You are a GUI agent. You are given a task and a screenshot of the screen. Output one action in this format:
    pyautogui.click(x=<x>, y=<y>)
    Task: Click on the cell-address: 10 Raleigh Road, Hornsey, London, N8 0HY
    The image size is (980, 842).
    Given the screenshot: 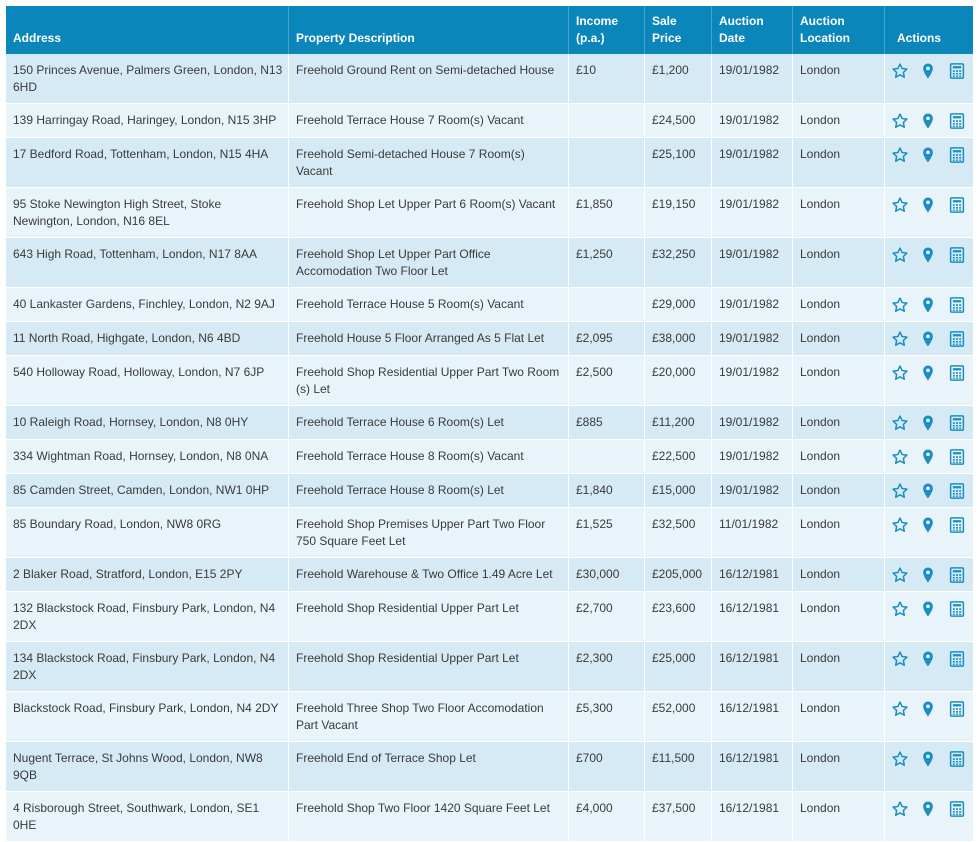 What is the action you would take?
    pyautogui.click(x=147, y=423)
    